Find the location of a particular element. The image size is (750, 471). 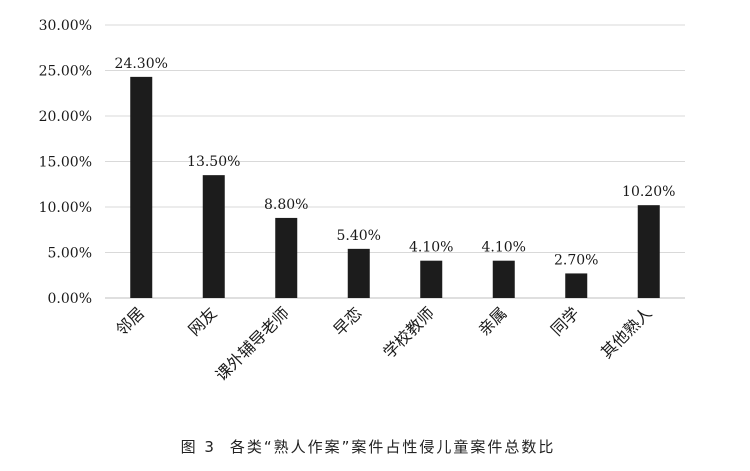

x-tick-label: 学校教师 is located at coordinates (408, 332).